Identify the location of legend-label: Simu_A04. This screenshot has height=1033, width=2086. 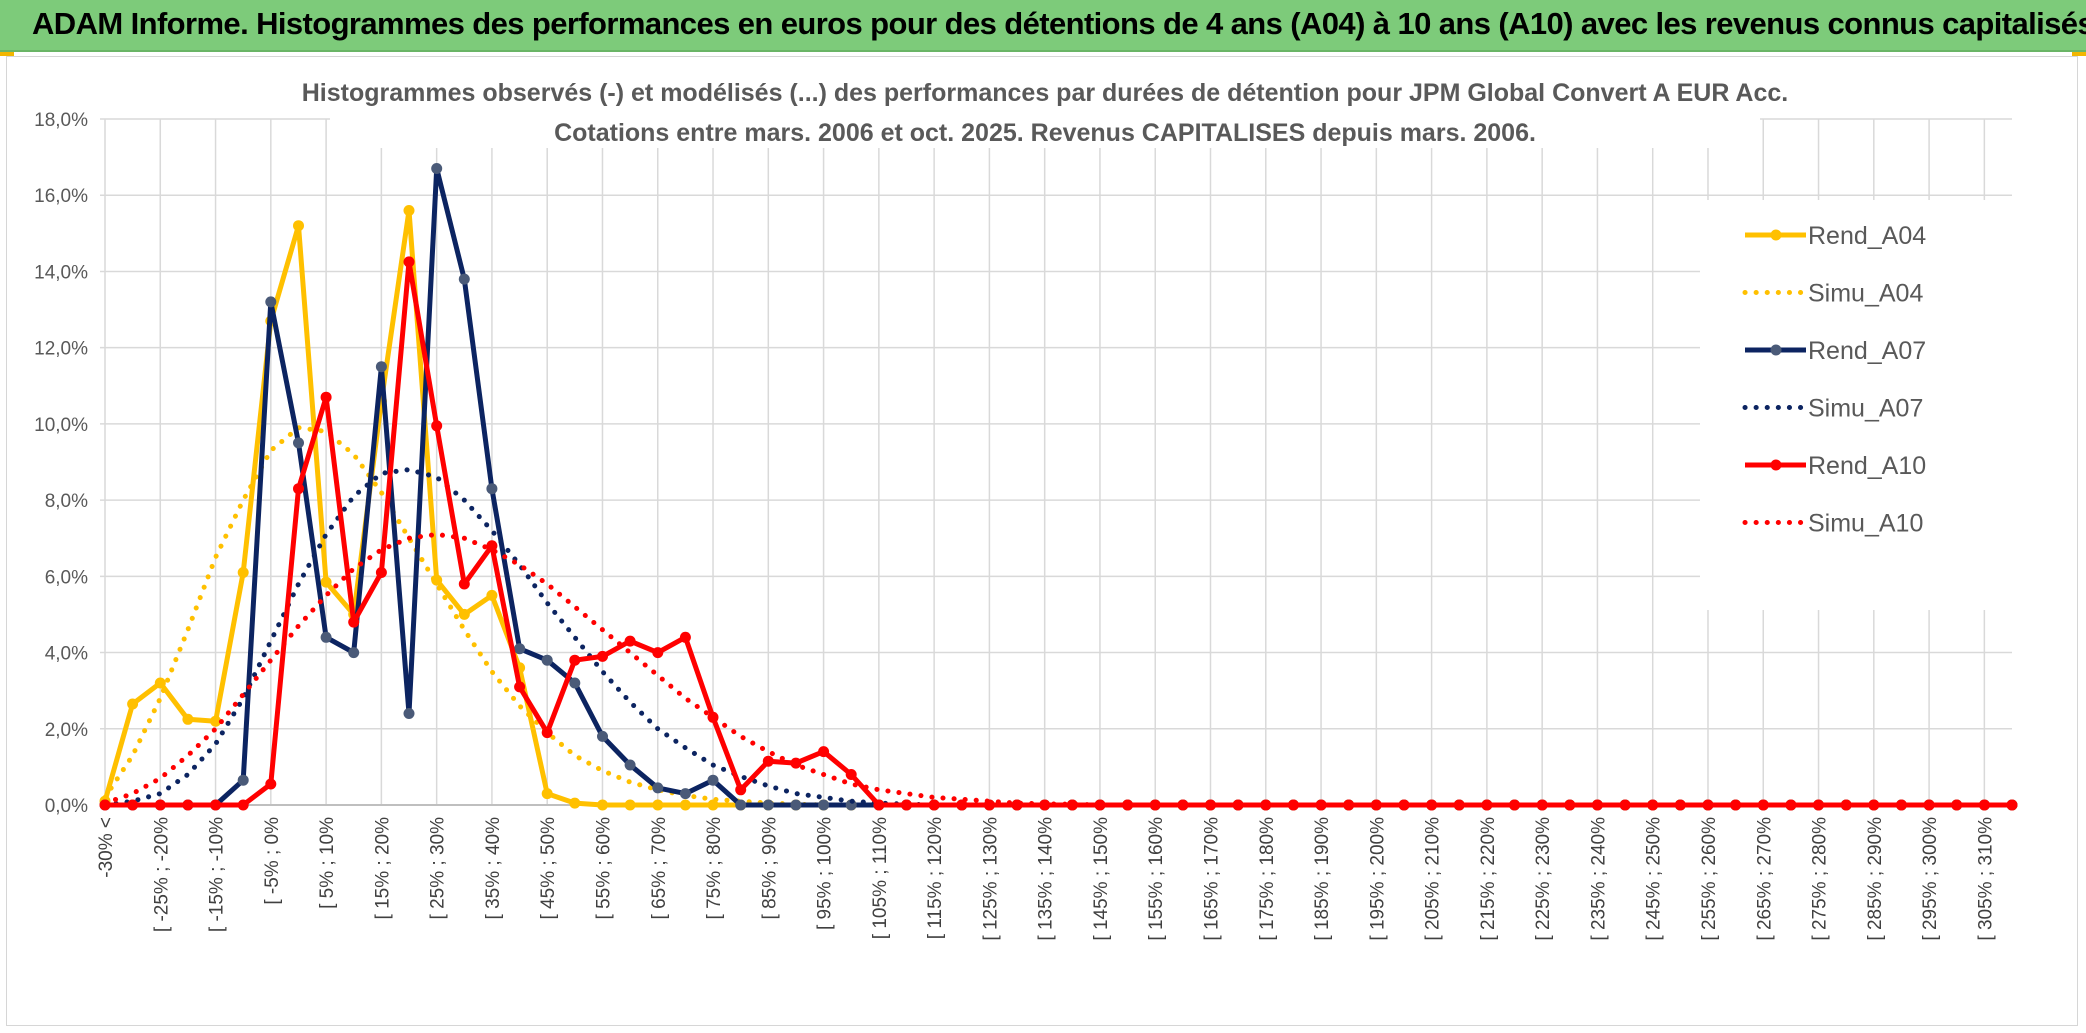
(1865, 294).